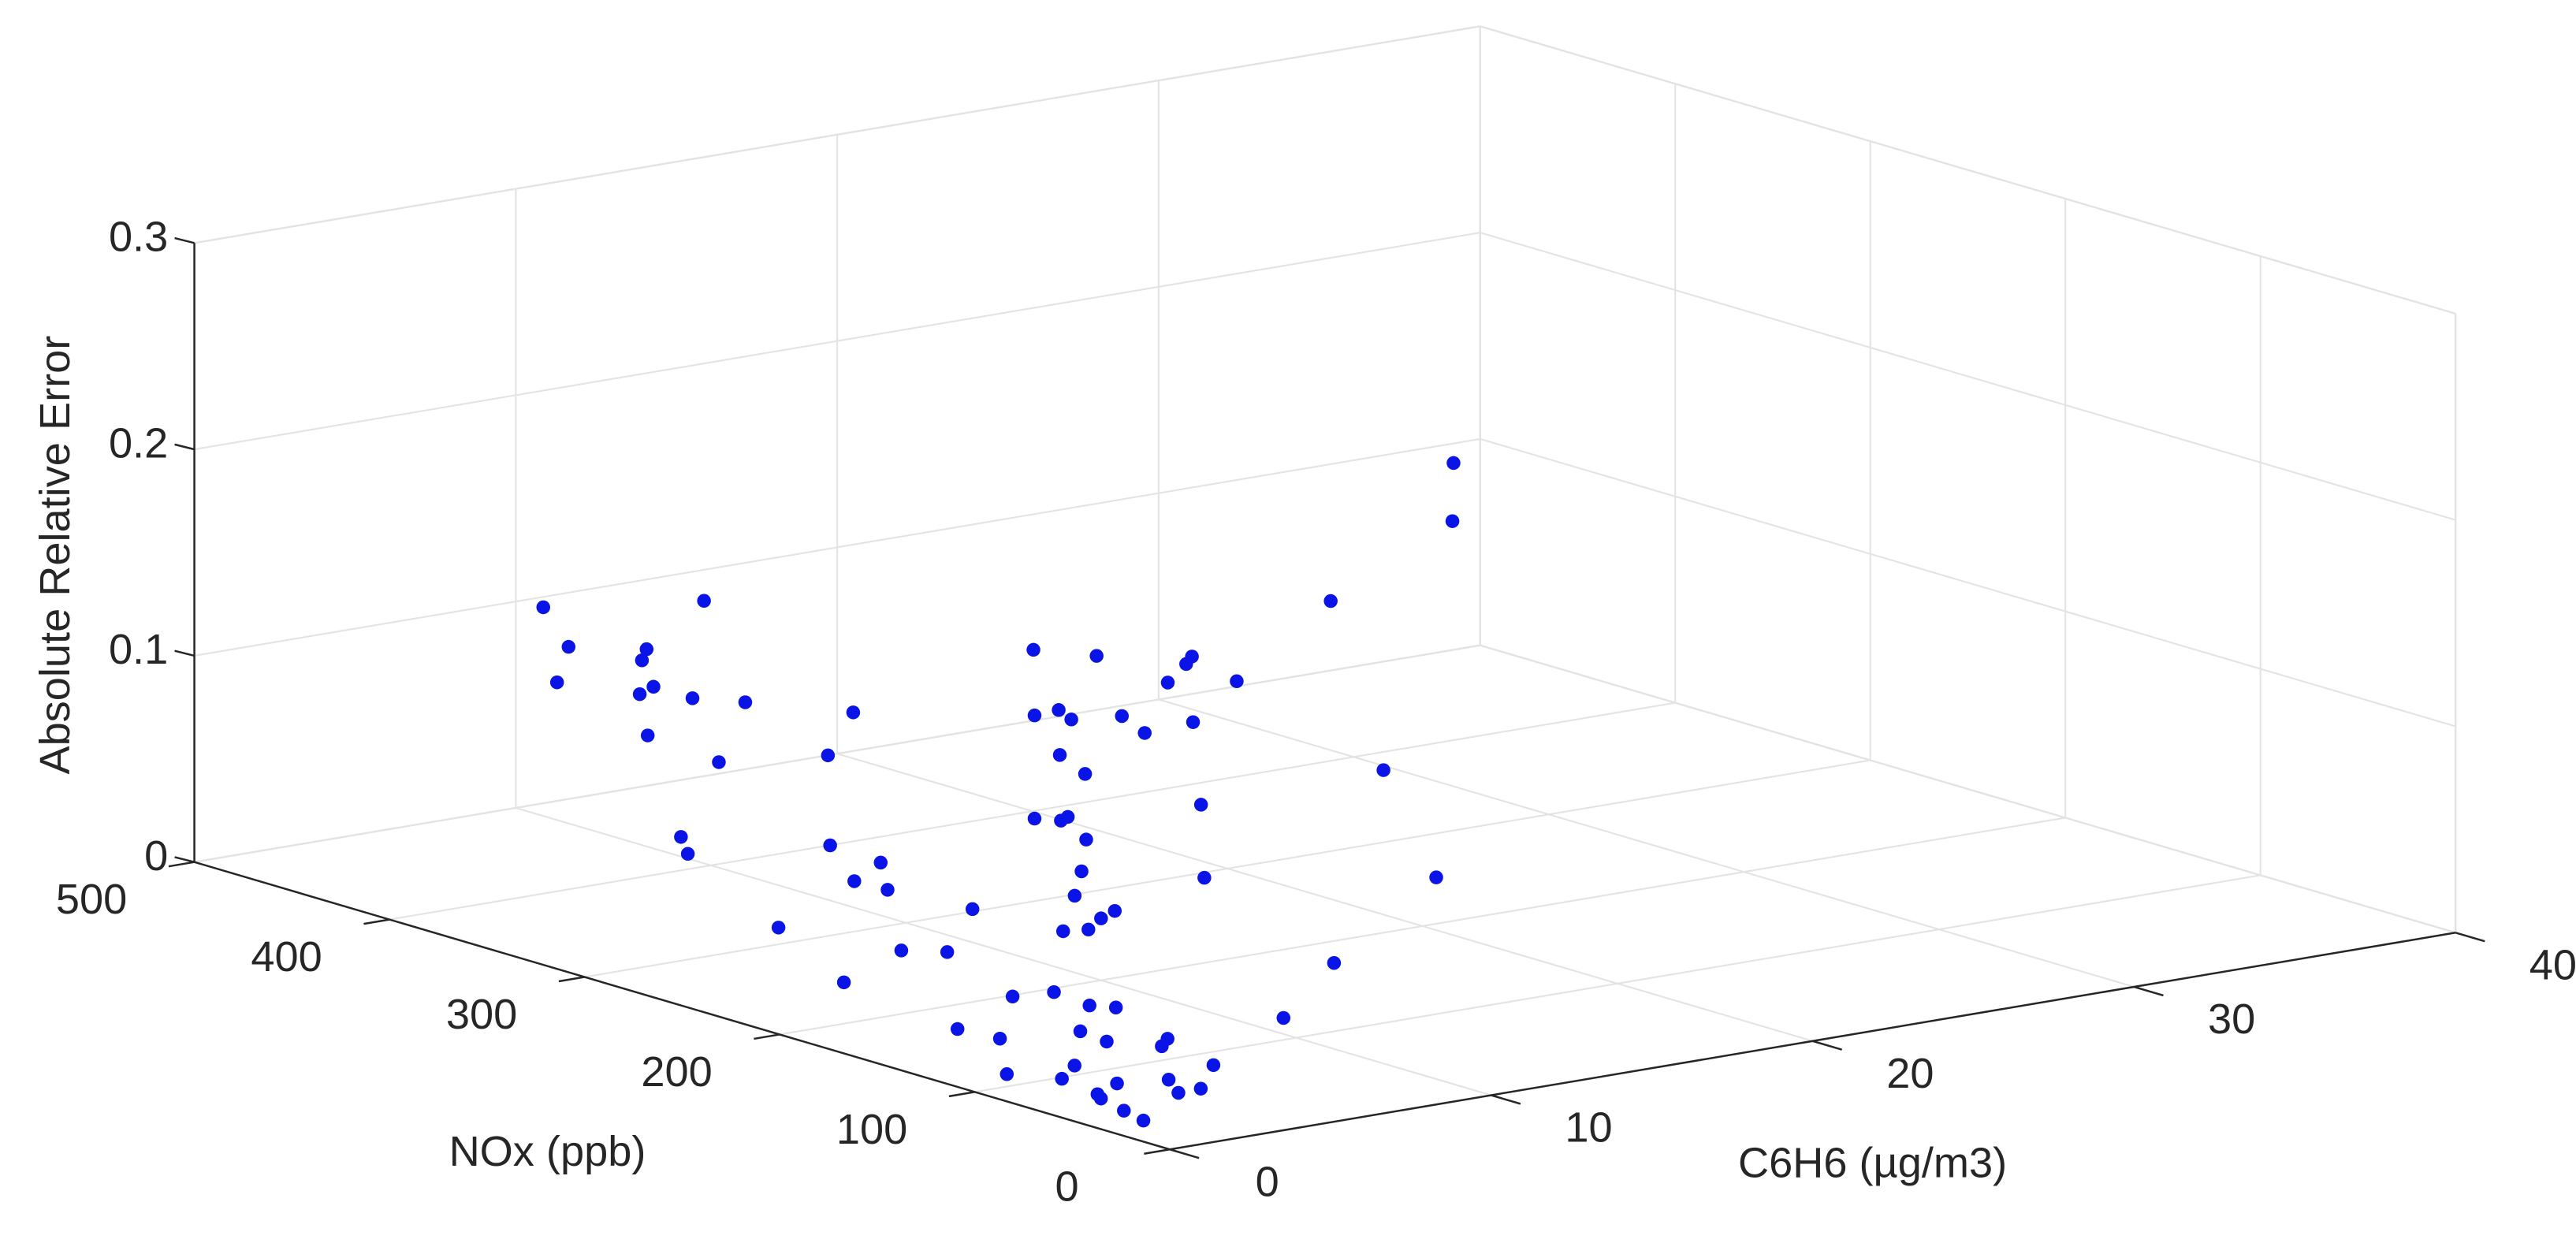 This screenshot has width=2576, height=1243. I want to click on z-tick-label: 0.1, so click(138, 649).